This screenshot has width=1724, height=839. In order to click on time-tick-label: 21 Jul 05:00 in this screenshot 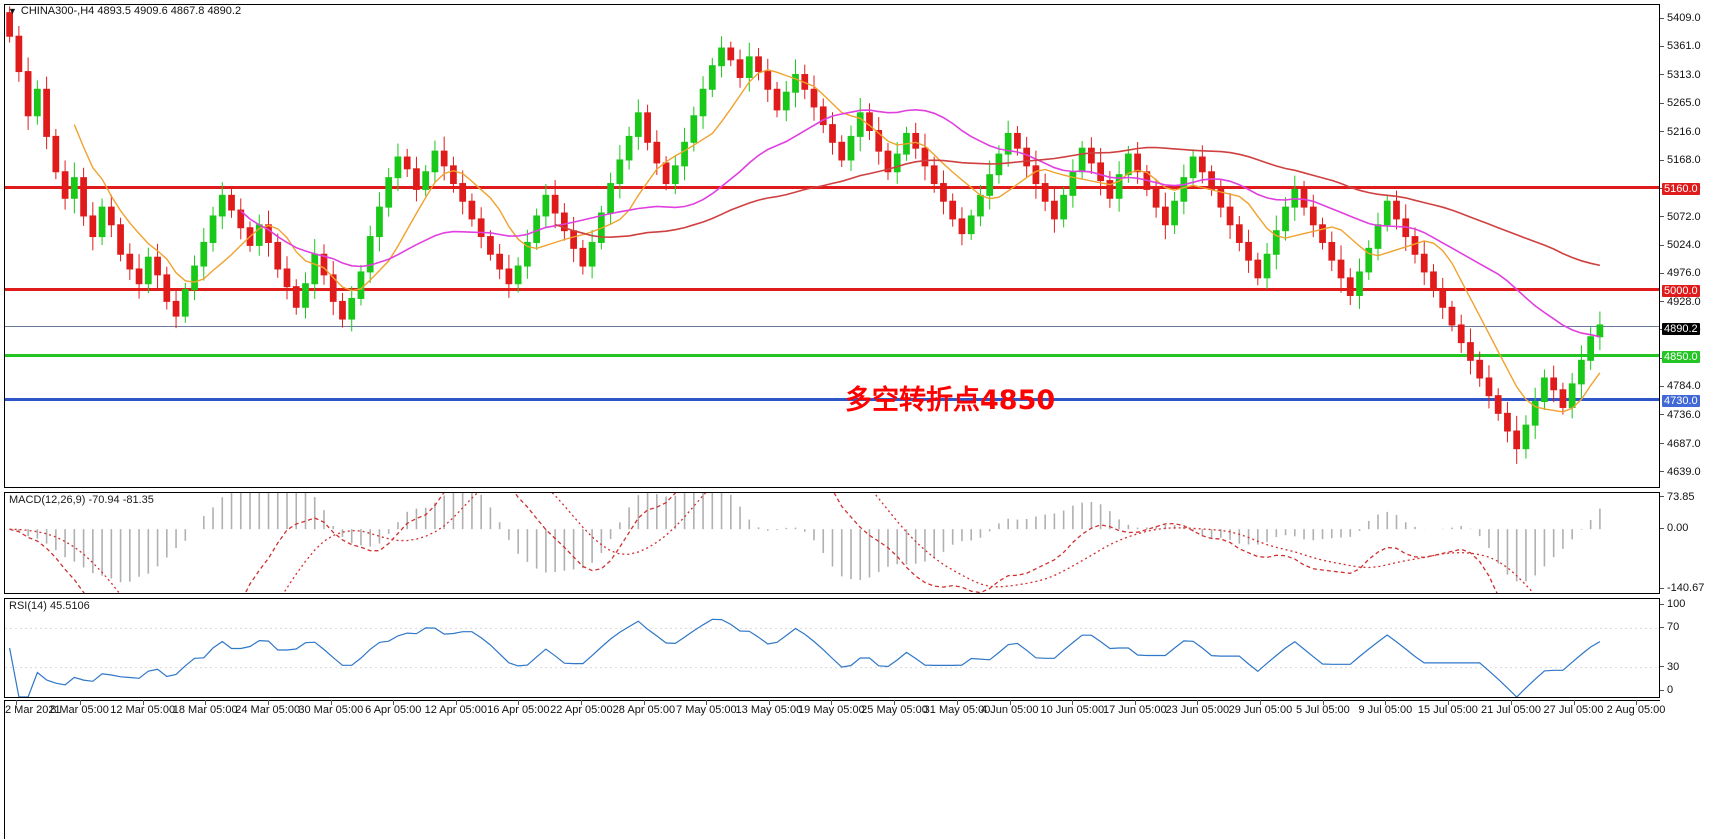, I will do `click(1511, 710)`.